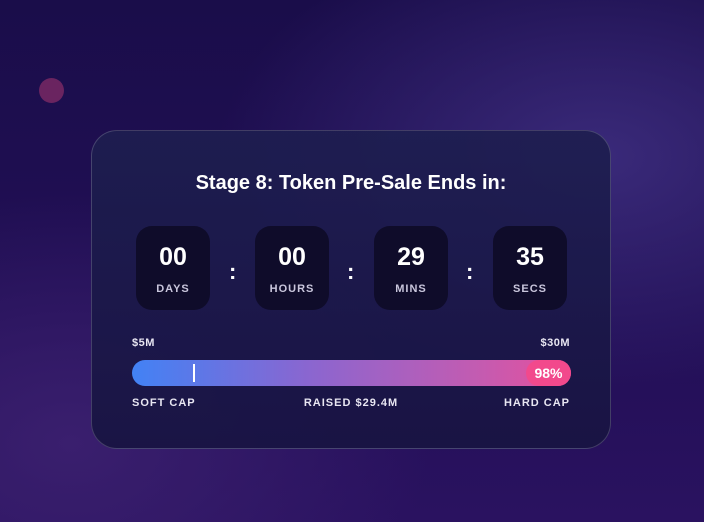  What do you see at coordinates (351, 403) in the screenshot?
I see `raised-label: RAISED $29.4M` at bounding box center [351, 403].